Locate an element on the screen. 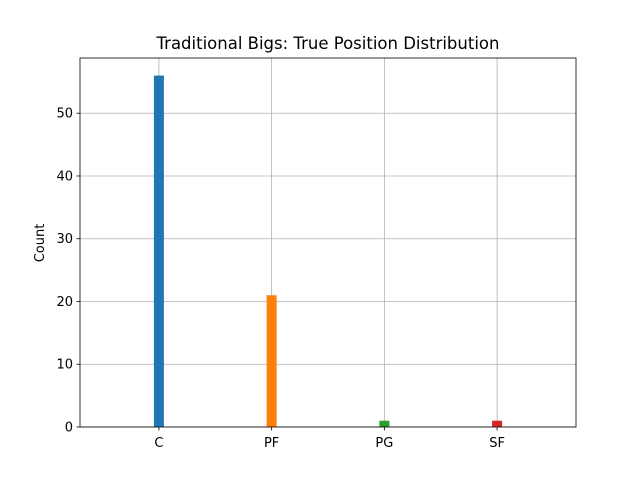 Image resolution: width=640 pixels, height=480 pixels. y-tick-label: 30 is located at coordinates (64, 239).